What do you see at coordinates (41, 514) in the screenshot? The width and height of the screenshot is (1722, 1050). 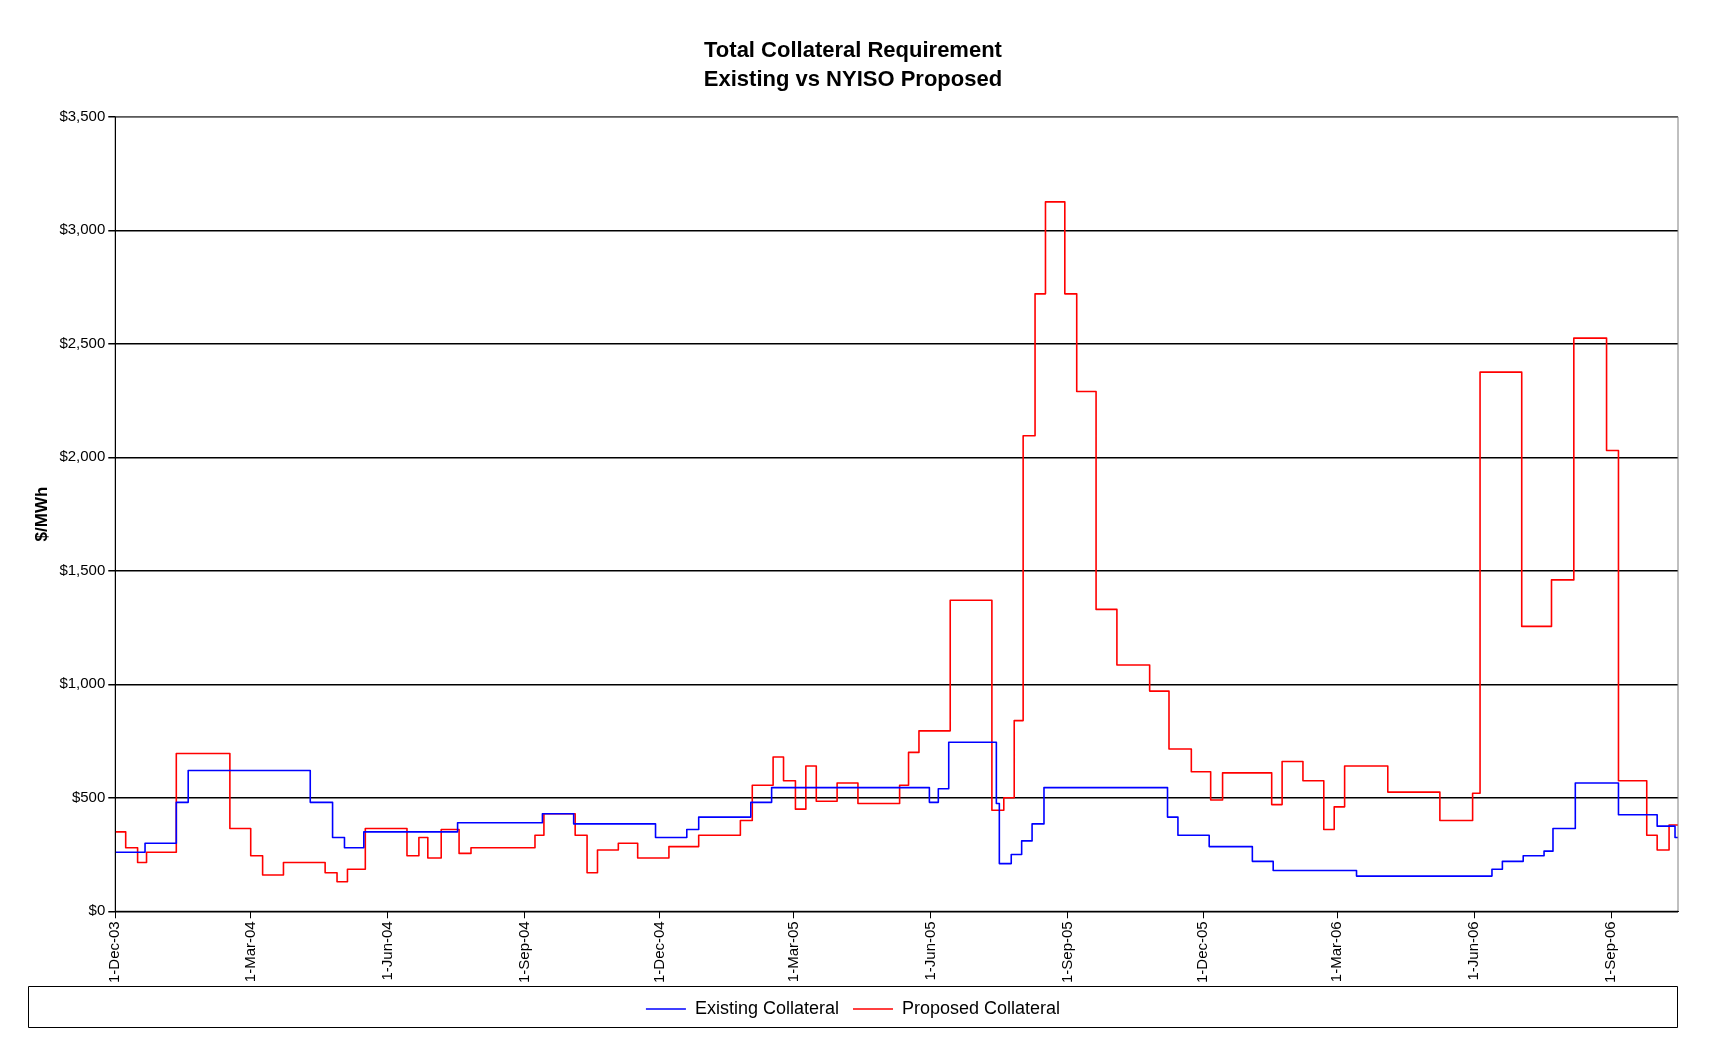 I see `y-axis-title: $/MWh` at bounding box center [41, 514].